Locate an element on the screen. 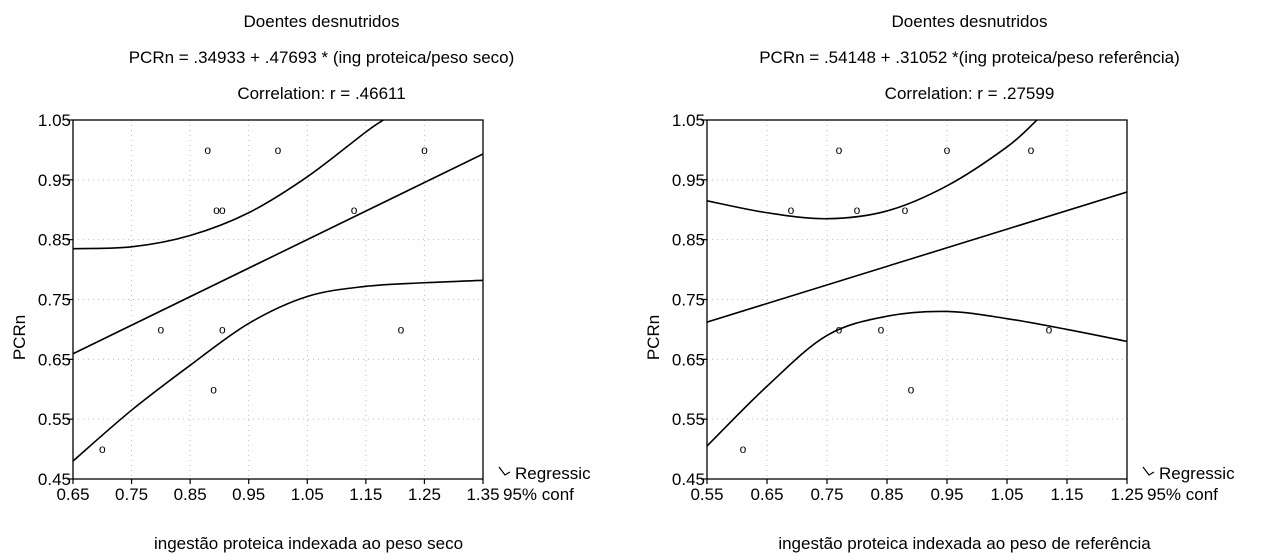 This screenshot has height=560, width=1286. correlation-text: Correlation: r = .46611 is located at coordinates (321, 93).